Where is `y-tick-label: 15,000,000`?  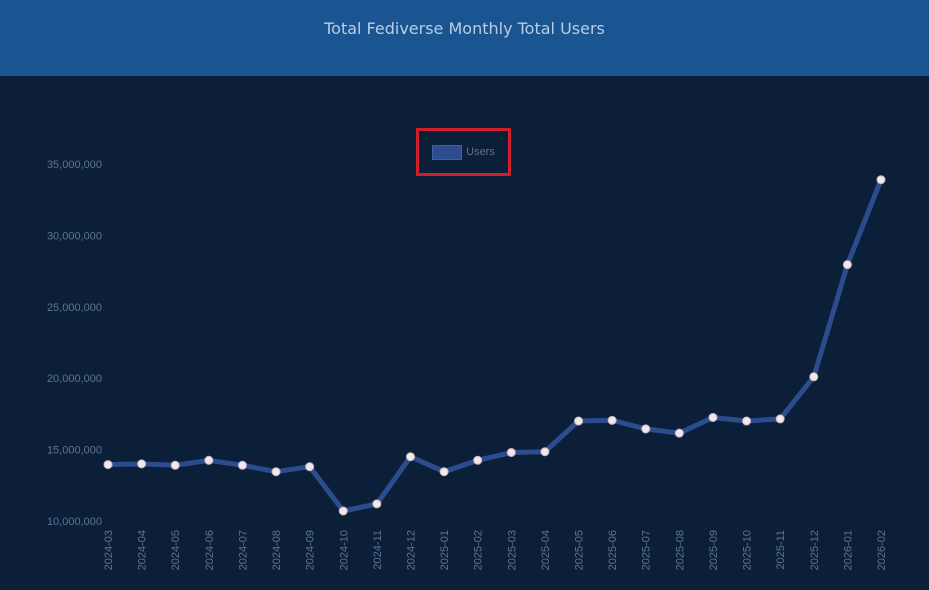
y-tick-label: 15,000,000 is located at coordinates (74, 451).